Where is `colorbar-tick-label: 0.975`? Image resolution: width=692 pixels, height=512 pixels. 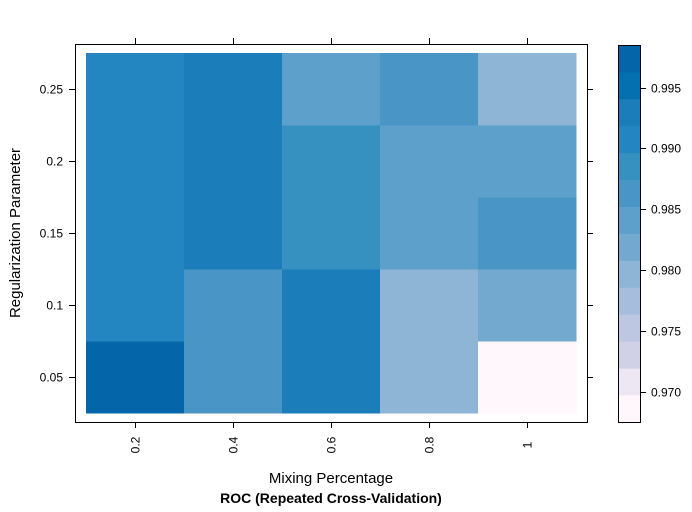
colorbar-tick-label: 0.975 is located at coordinates (666, 332).